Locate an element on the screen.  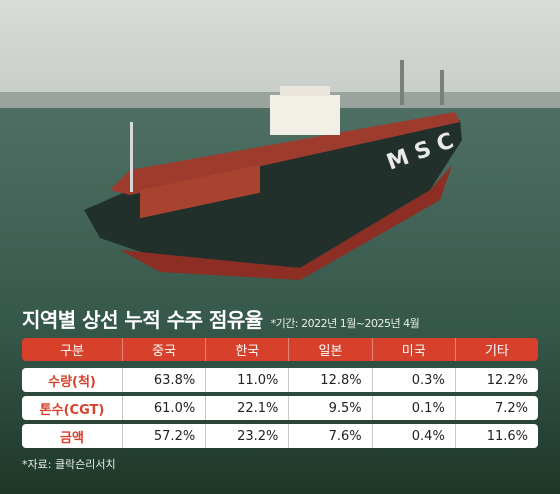
value-cell: 0.1% is located at coordinates (413, 408).